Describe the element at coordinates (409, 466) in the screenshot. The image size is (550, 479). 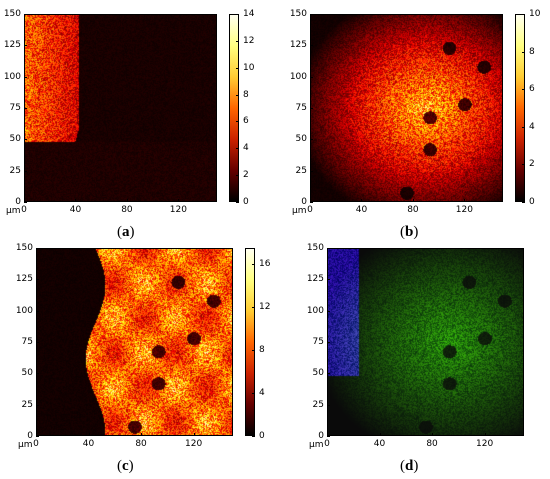
I see `caption-d: (d)` at that location.